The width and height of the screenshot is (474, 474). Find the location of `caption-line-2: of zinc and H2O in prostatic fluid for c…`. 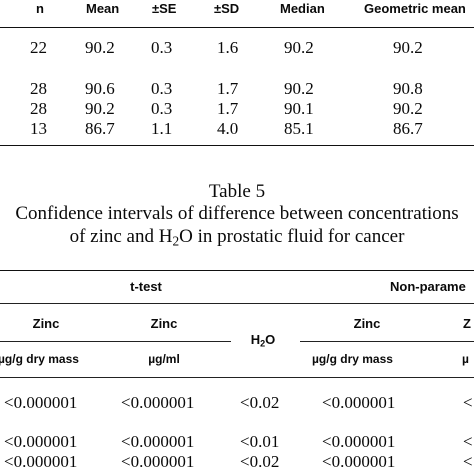

caption-line-2: of zinc and H2O in prostatic fluid for c… is located at coordinates (237, 237).